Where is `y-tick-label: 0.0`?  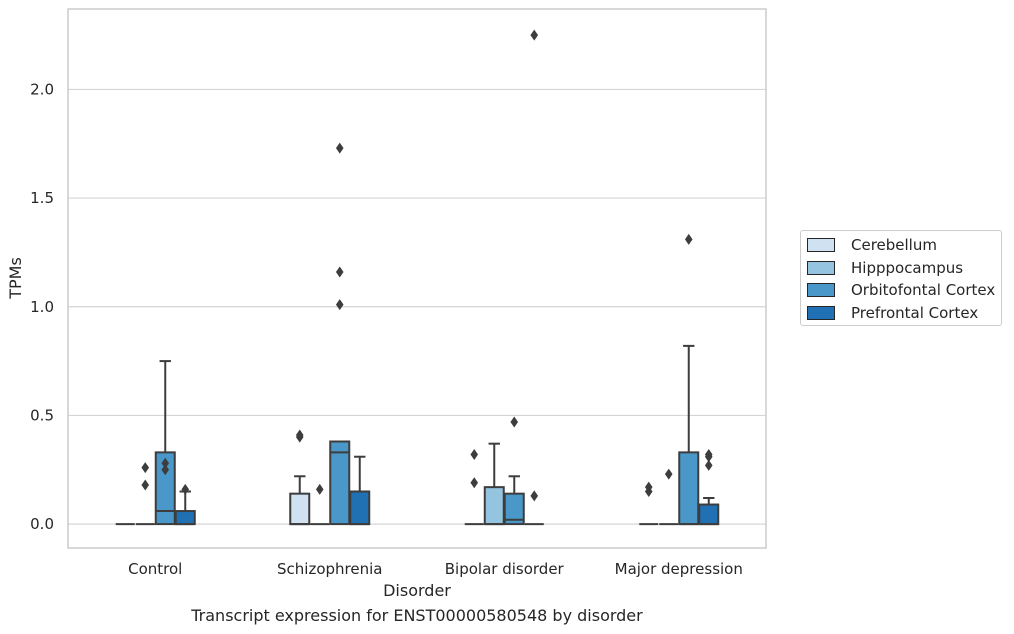 y-tick-label: 0.0 is located at coordinates (42, 524).